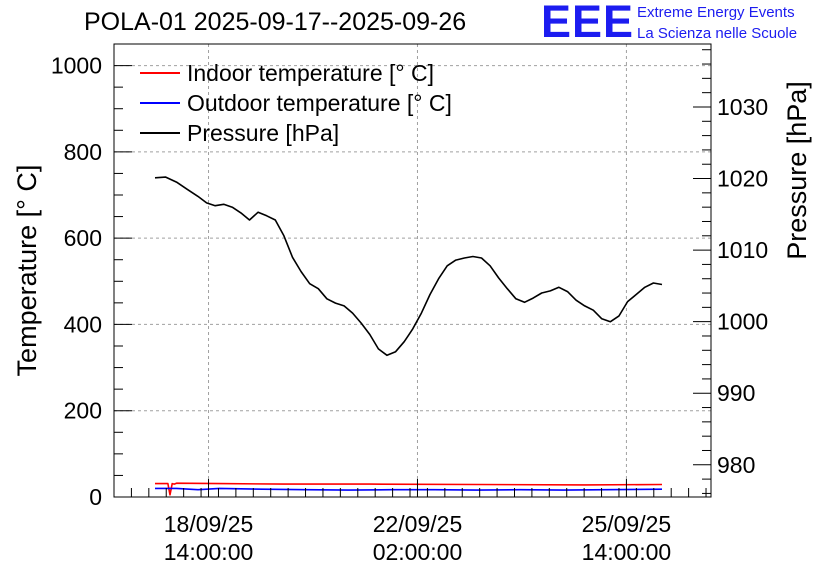 The image size is (836, 572). Describe the element at coordinates (736, 393) in the screenshot. I see `y2-tick-label: 990` at that location.